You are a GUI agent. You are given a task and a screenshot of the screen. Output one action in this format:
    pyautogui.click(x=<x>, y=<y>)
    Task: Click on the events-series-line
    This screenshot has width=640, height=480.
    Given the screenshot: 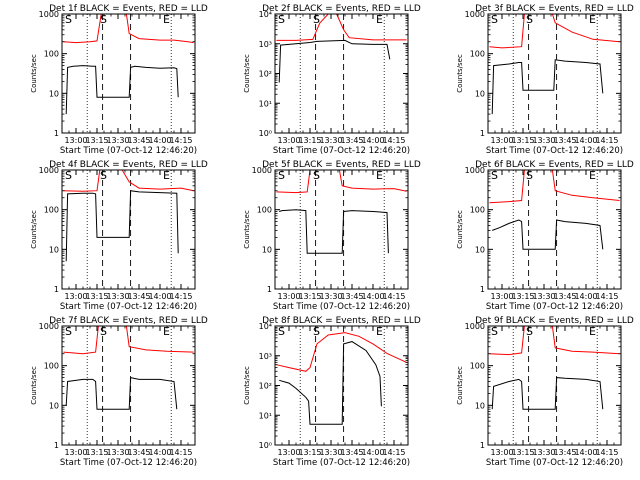 What is the action you would take?
    pyautogui.click(x=121, y=393)
    